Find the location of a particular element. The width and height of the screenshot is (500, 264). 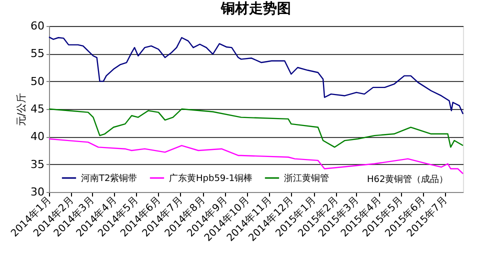

y-axis-title: 元/公斤 is located at coordinates (22, 109).